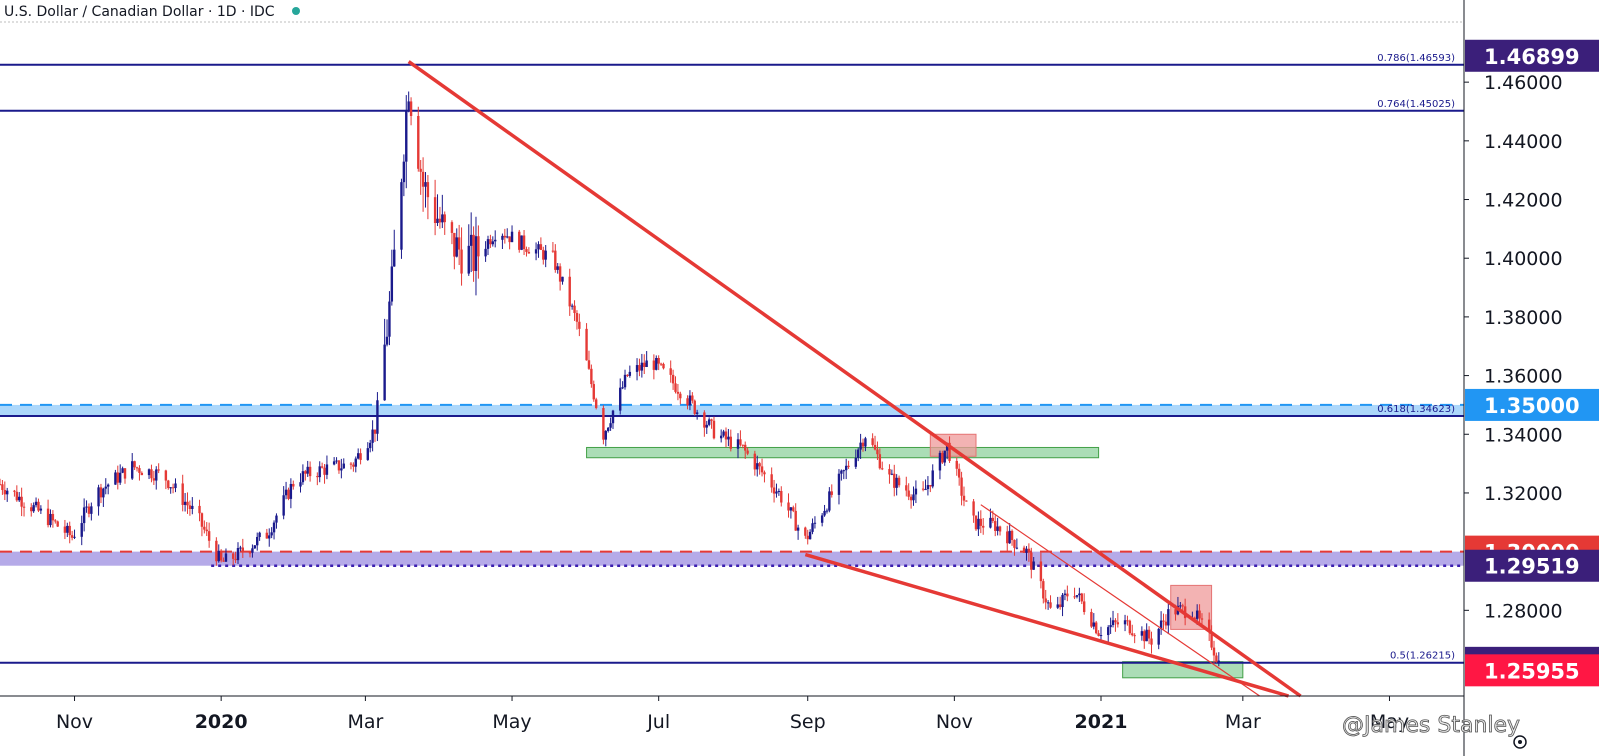  I want to click on y-tick-label-0: 1.46000, so click(1523, 83).